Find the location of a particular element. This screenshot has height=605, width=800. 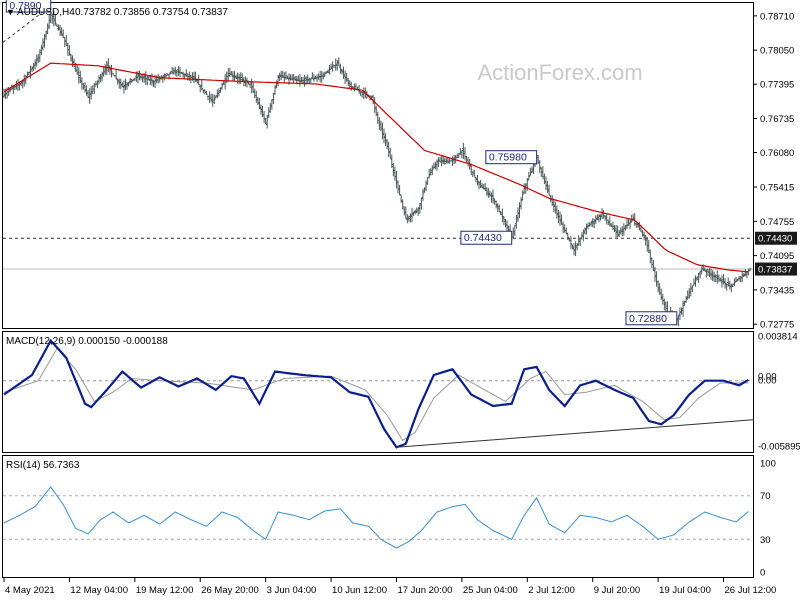

rsi-axis-label: 70 is located at coordinates (765, 496).